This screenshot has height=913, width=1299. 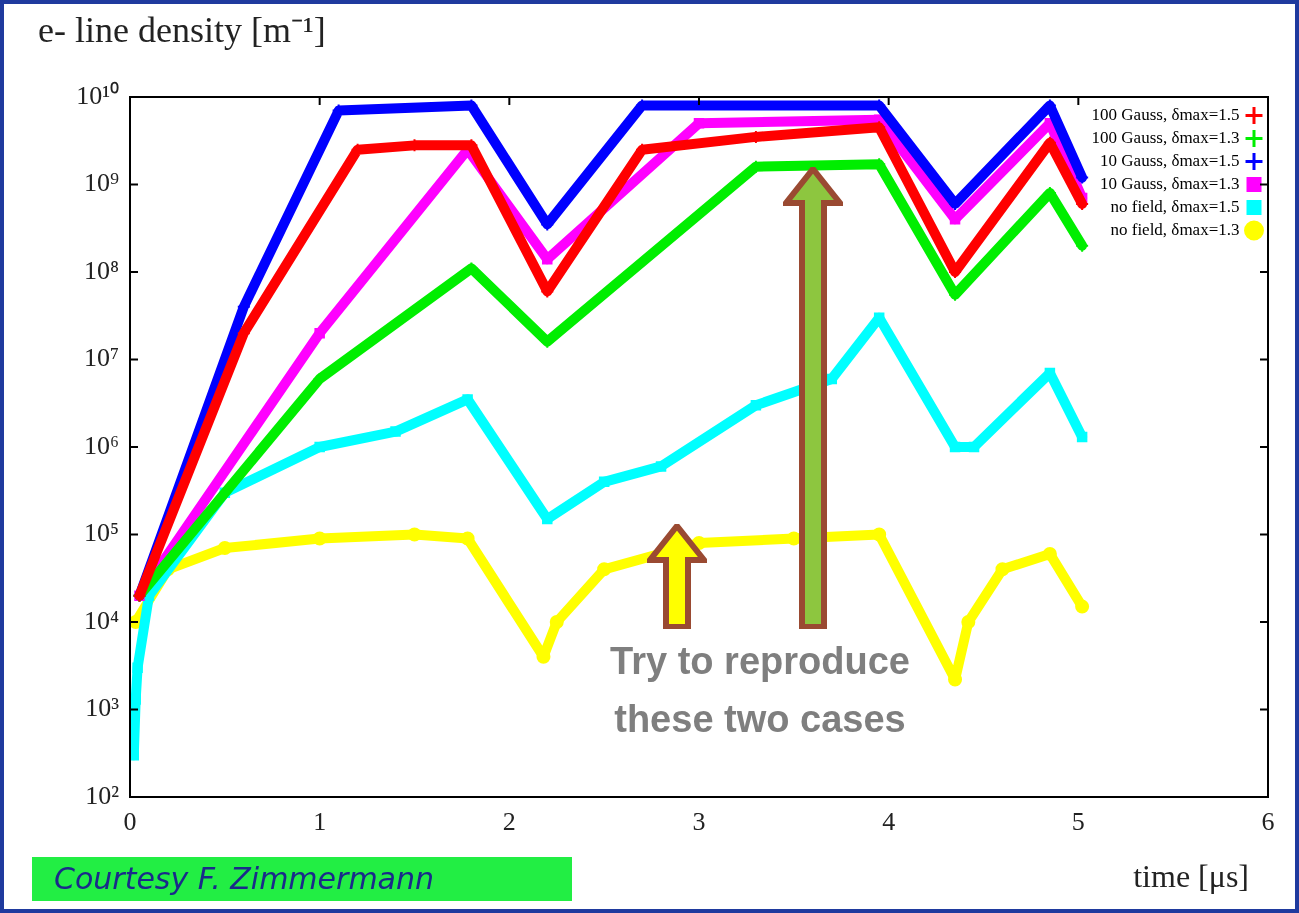 What do you see at coordinates (760, 690) in the screenshot?
I see `annotation: Try to reproduce these two cases` at bounding box center [760, 690].